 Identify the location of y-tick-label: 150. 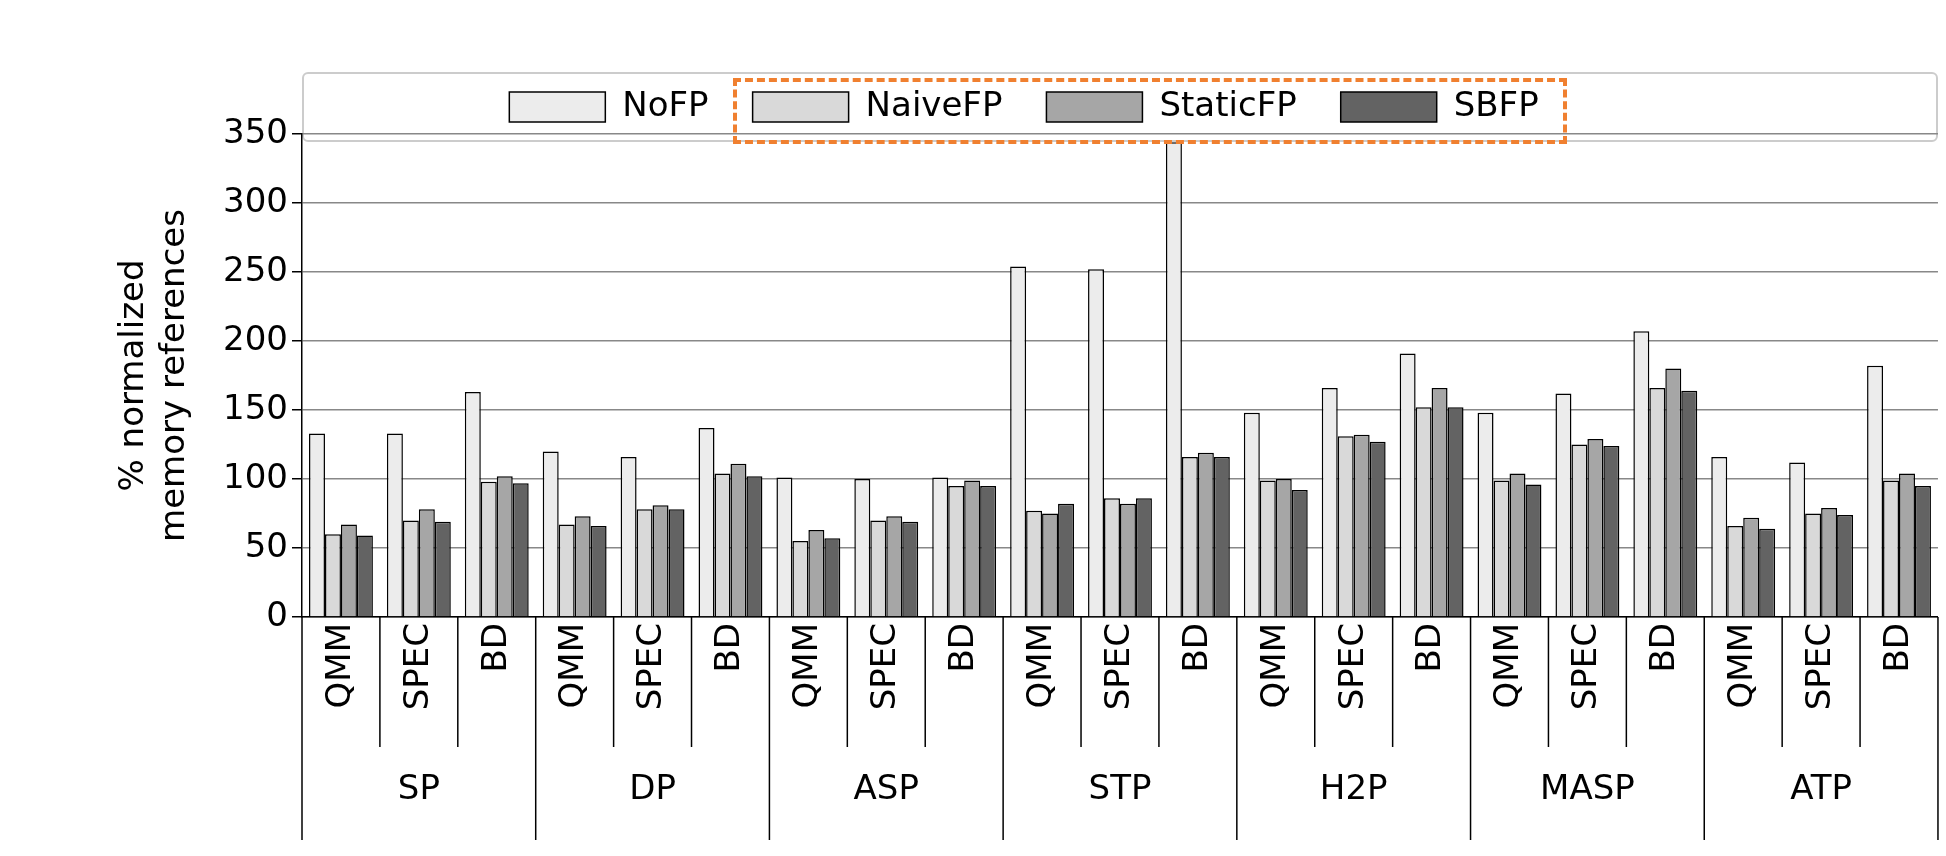
(255, 406).